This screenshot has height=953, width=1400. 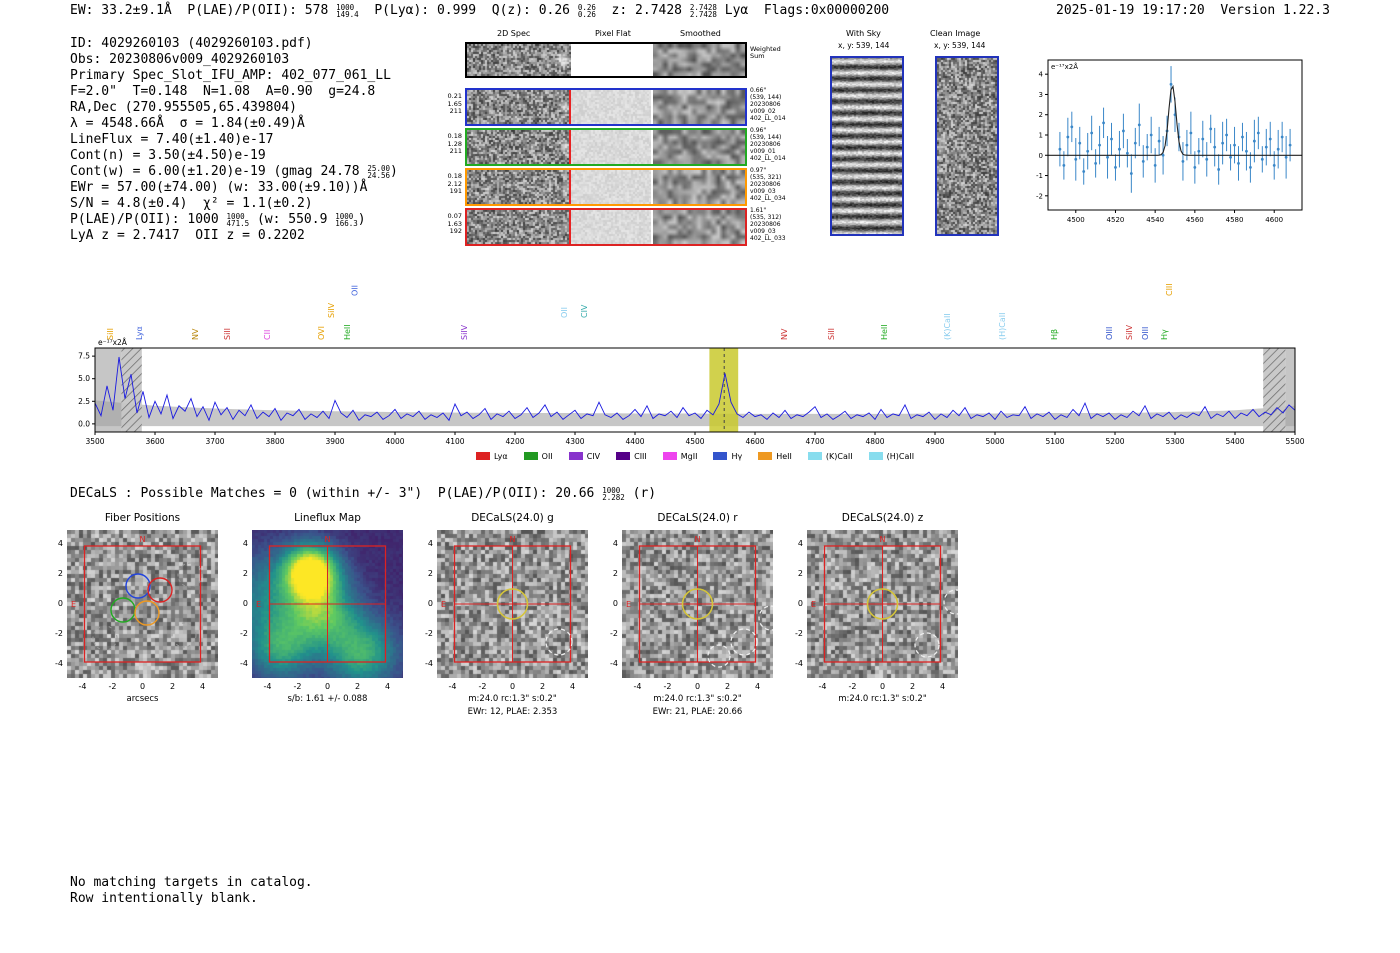 I want to click on fiber-row-right-value: v009_03, so click(x=763, y=231).